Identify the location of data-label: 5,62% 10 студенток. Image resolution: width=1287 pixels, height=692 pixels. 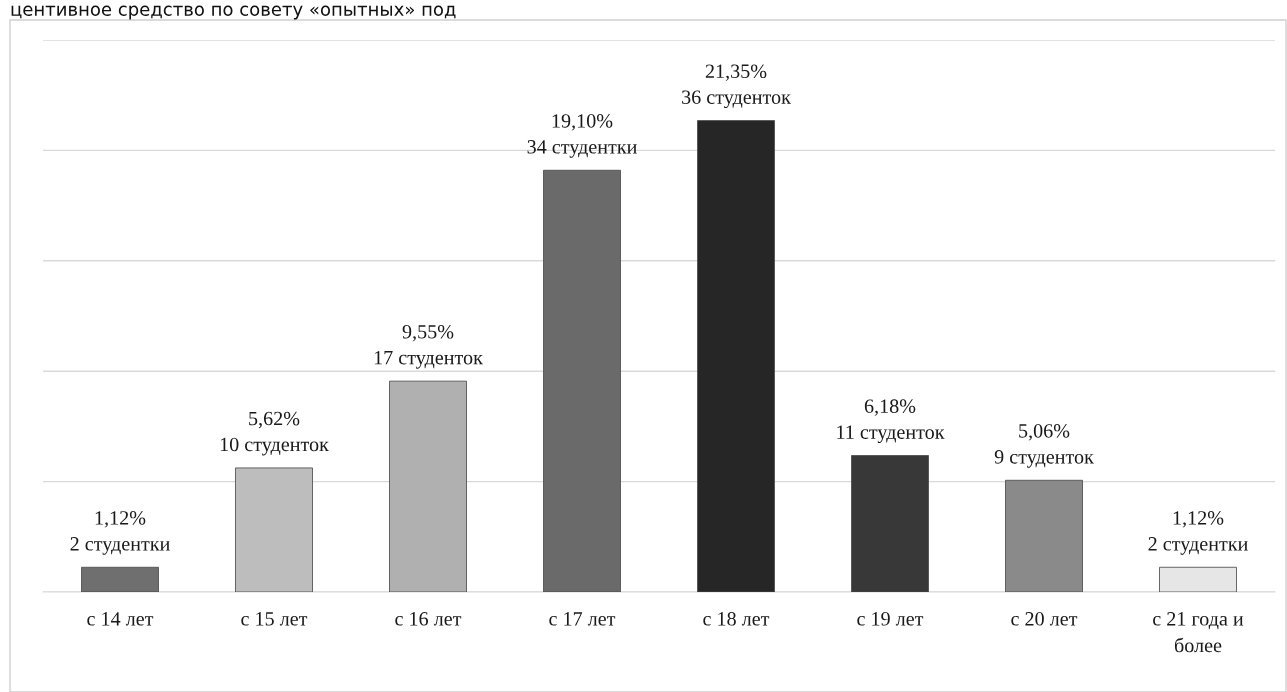
(274, 433).